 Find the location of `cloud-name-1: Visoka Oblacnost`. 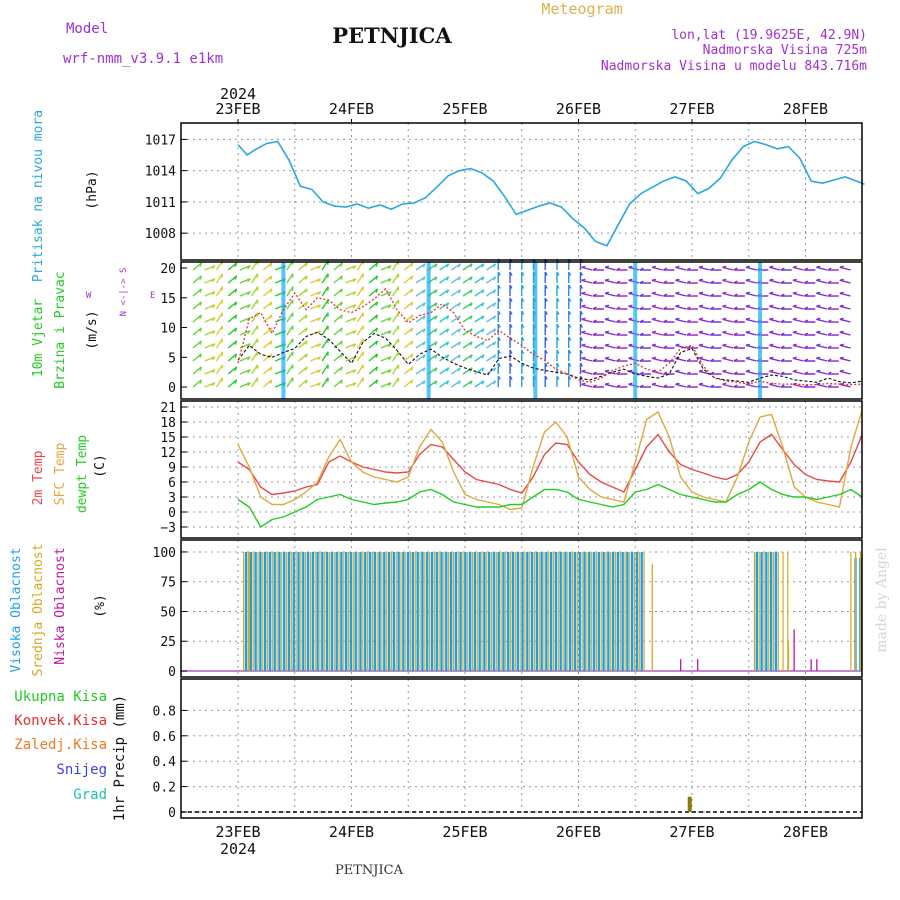

cloud-name-1: Visoka Oblacnost is located at coordinates (16, 609).